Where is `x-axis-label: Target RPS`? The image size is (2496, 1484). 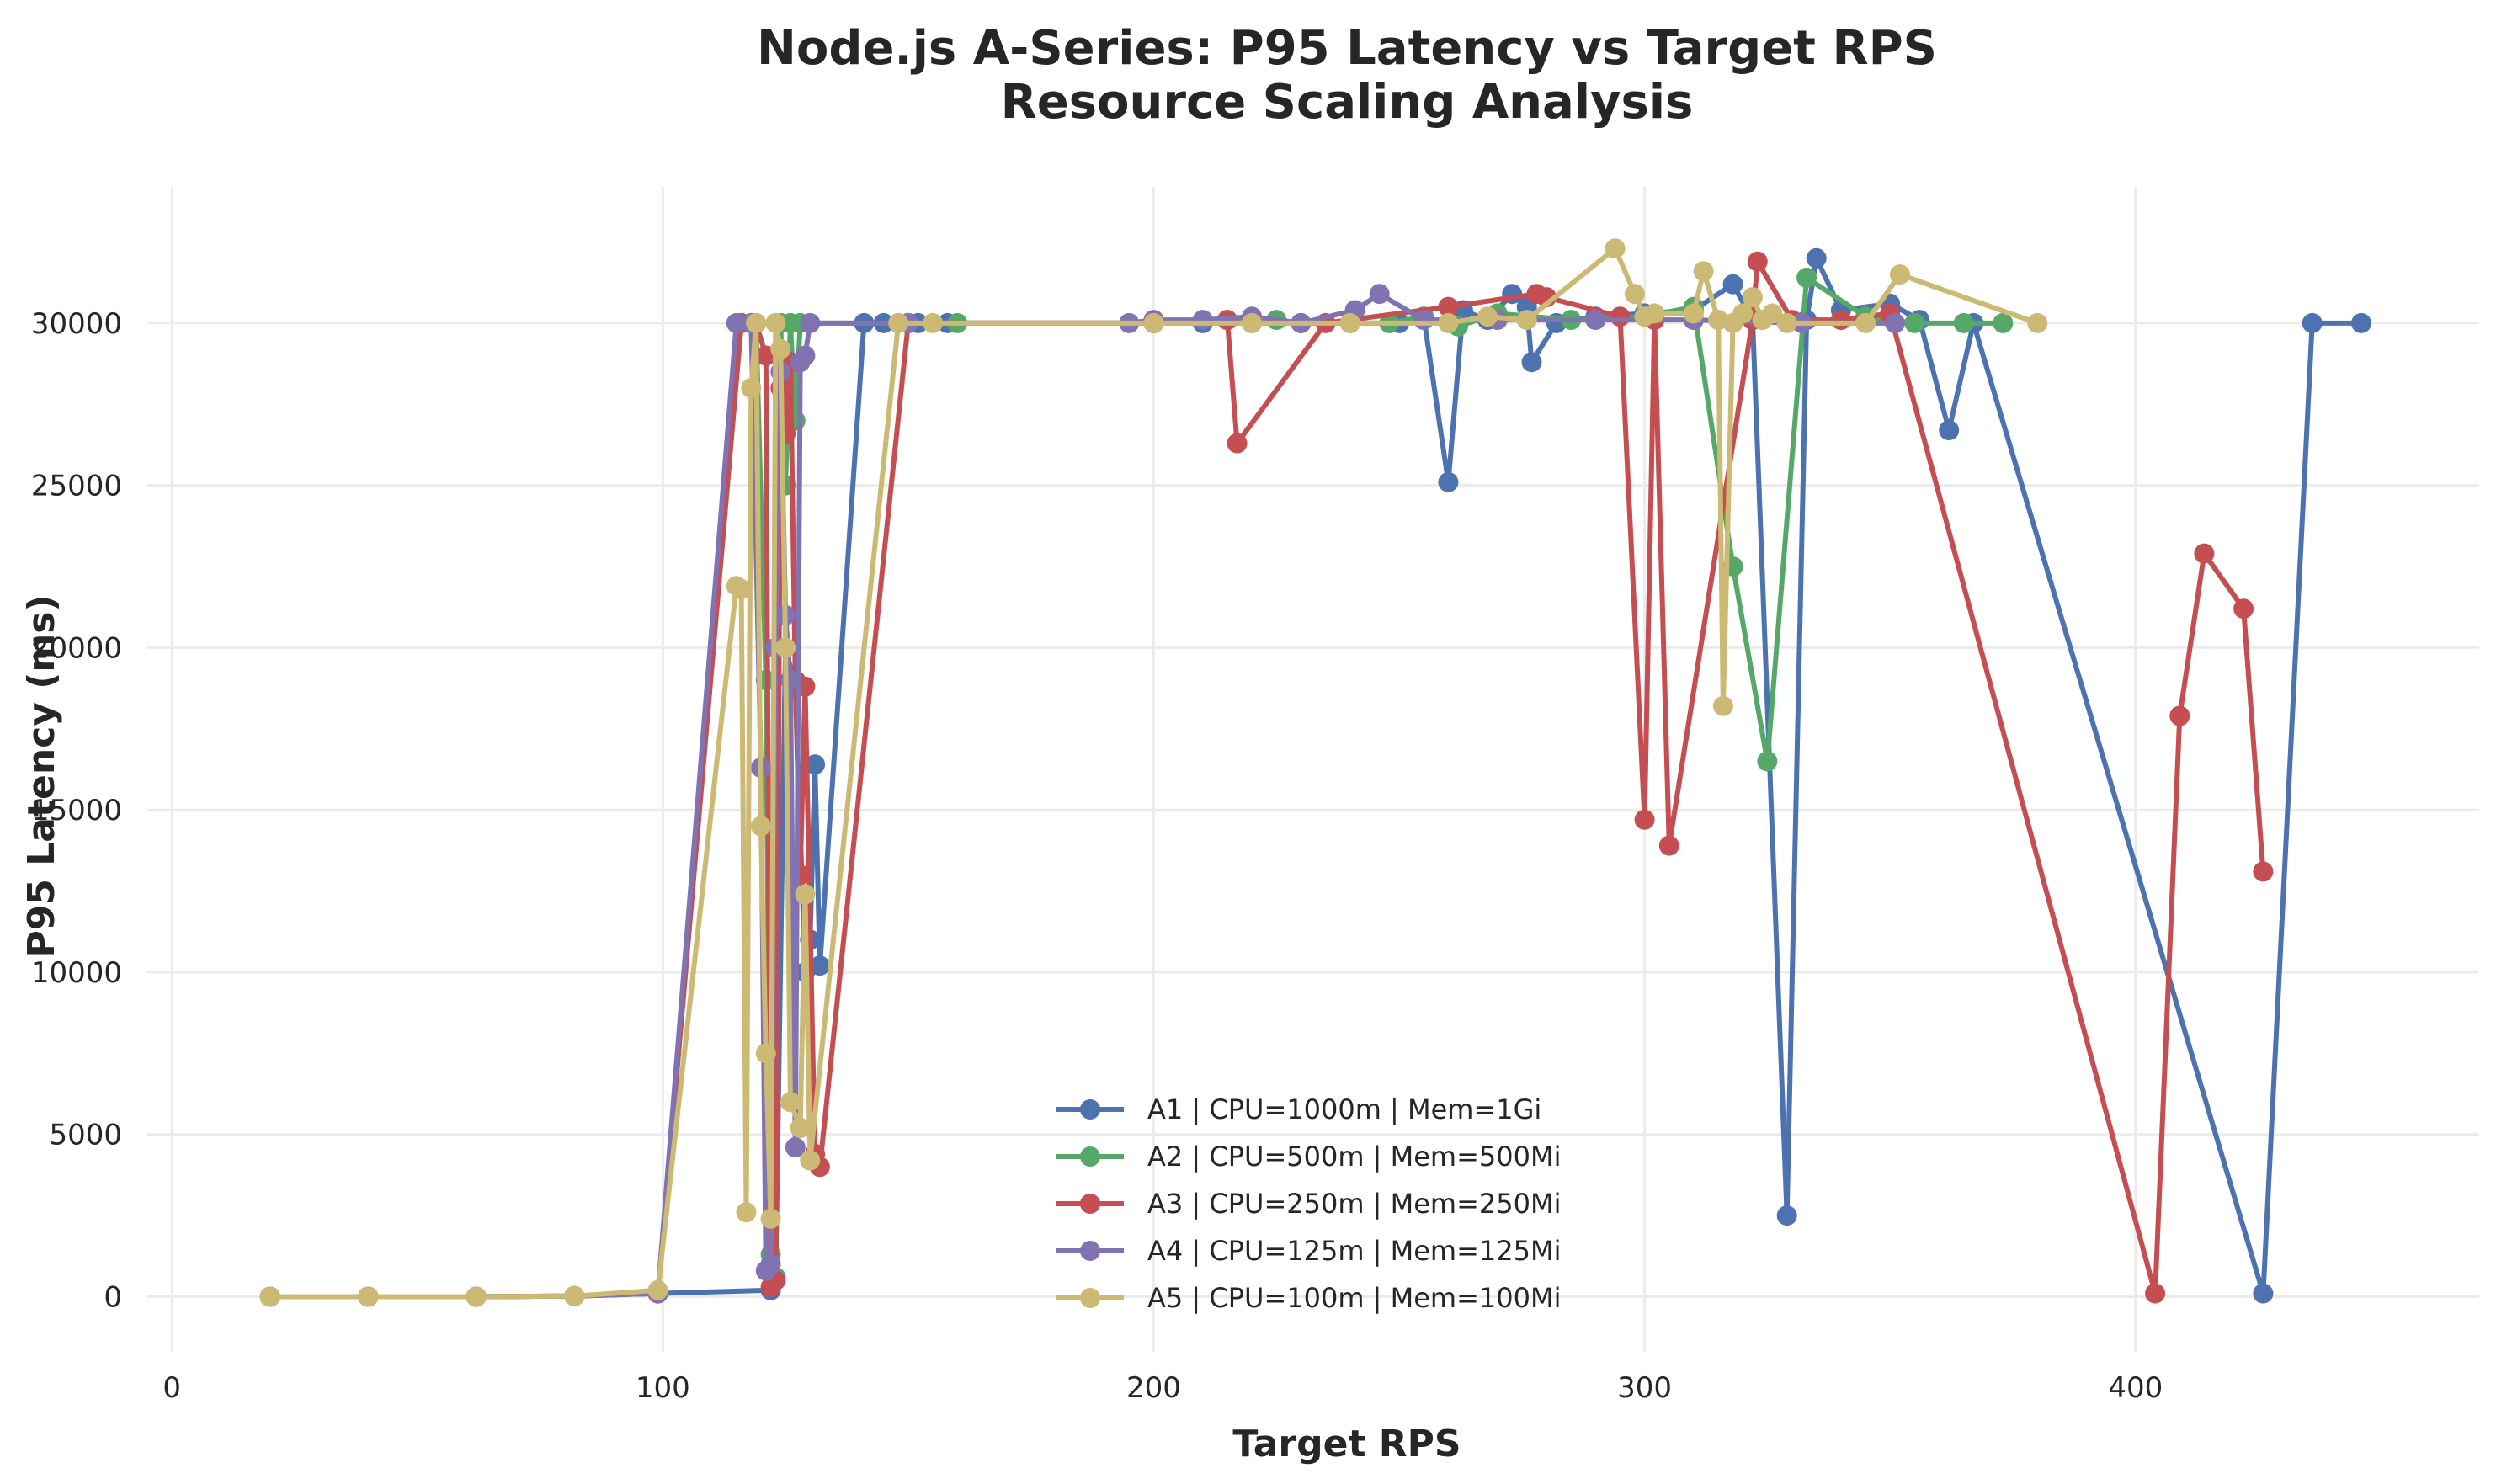
x-axis-label: Target RPS is located at coordinates (1346, 1444).